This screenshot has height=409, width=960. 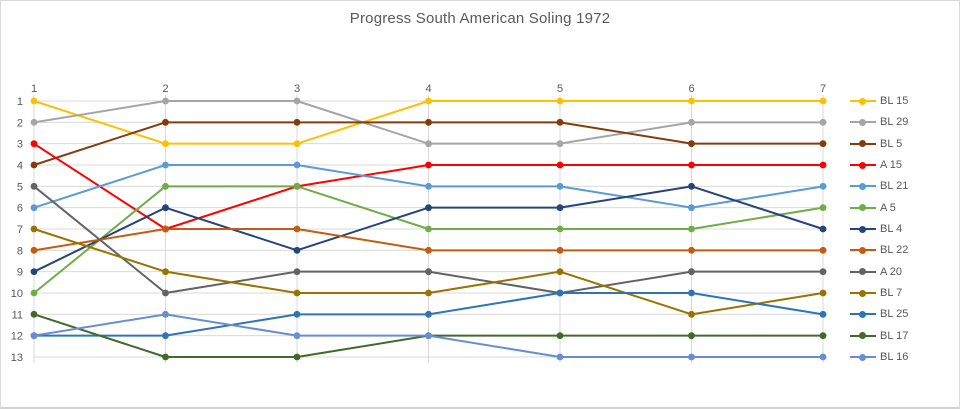 What do you see at coordinates (891, 229) in the screenshot?
I see `legend-label: BL 4` at bounding box center [891, 229].